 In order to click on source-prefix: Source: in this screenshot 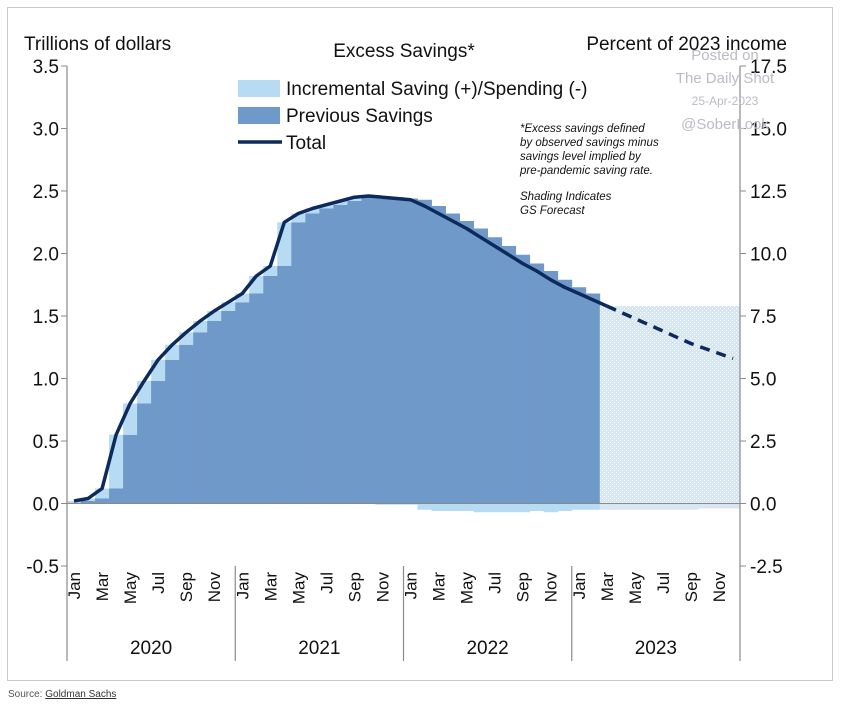, I will do `click(27, 694)`.